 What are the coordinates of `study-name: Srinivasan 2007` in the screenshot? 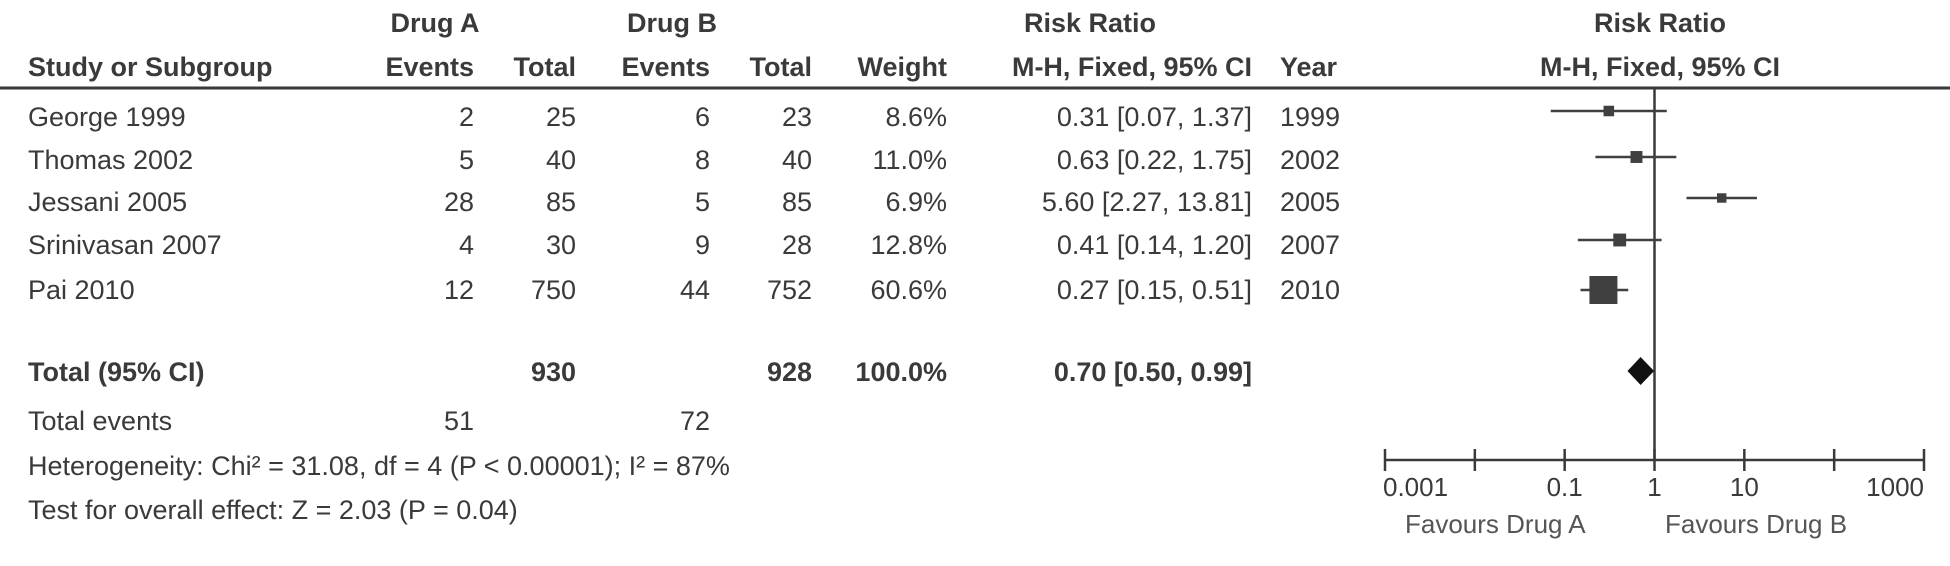 It's located at (125, 245).